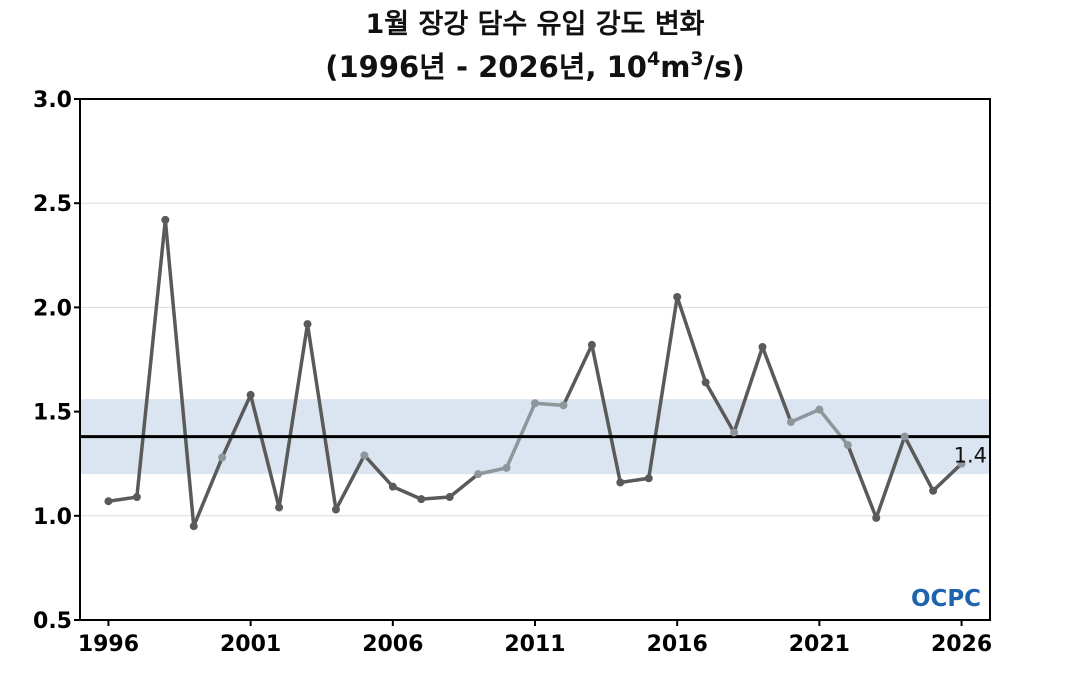 The height and width of the screenshot is (700, 1070). Describe the element at coordinates (392, 644) in the screenshot. I see `x-tick-label: 2006` at that location.